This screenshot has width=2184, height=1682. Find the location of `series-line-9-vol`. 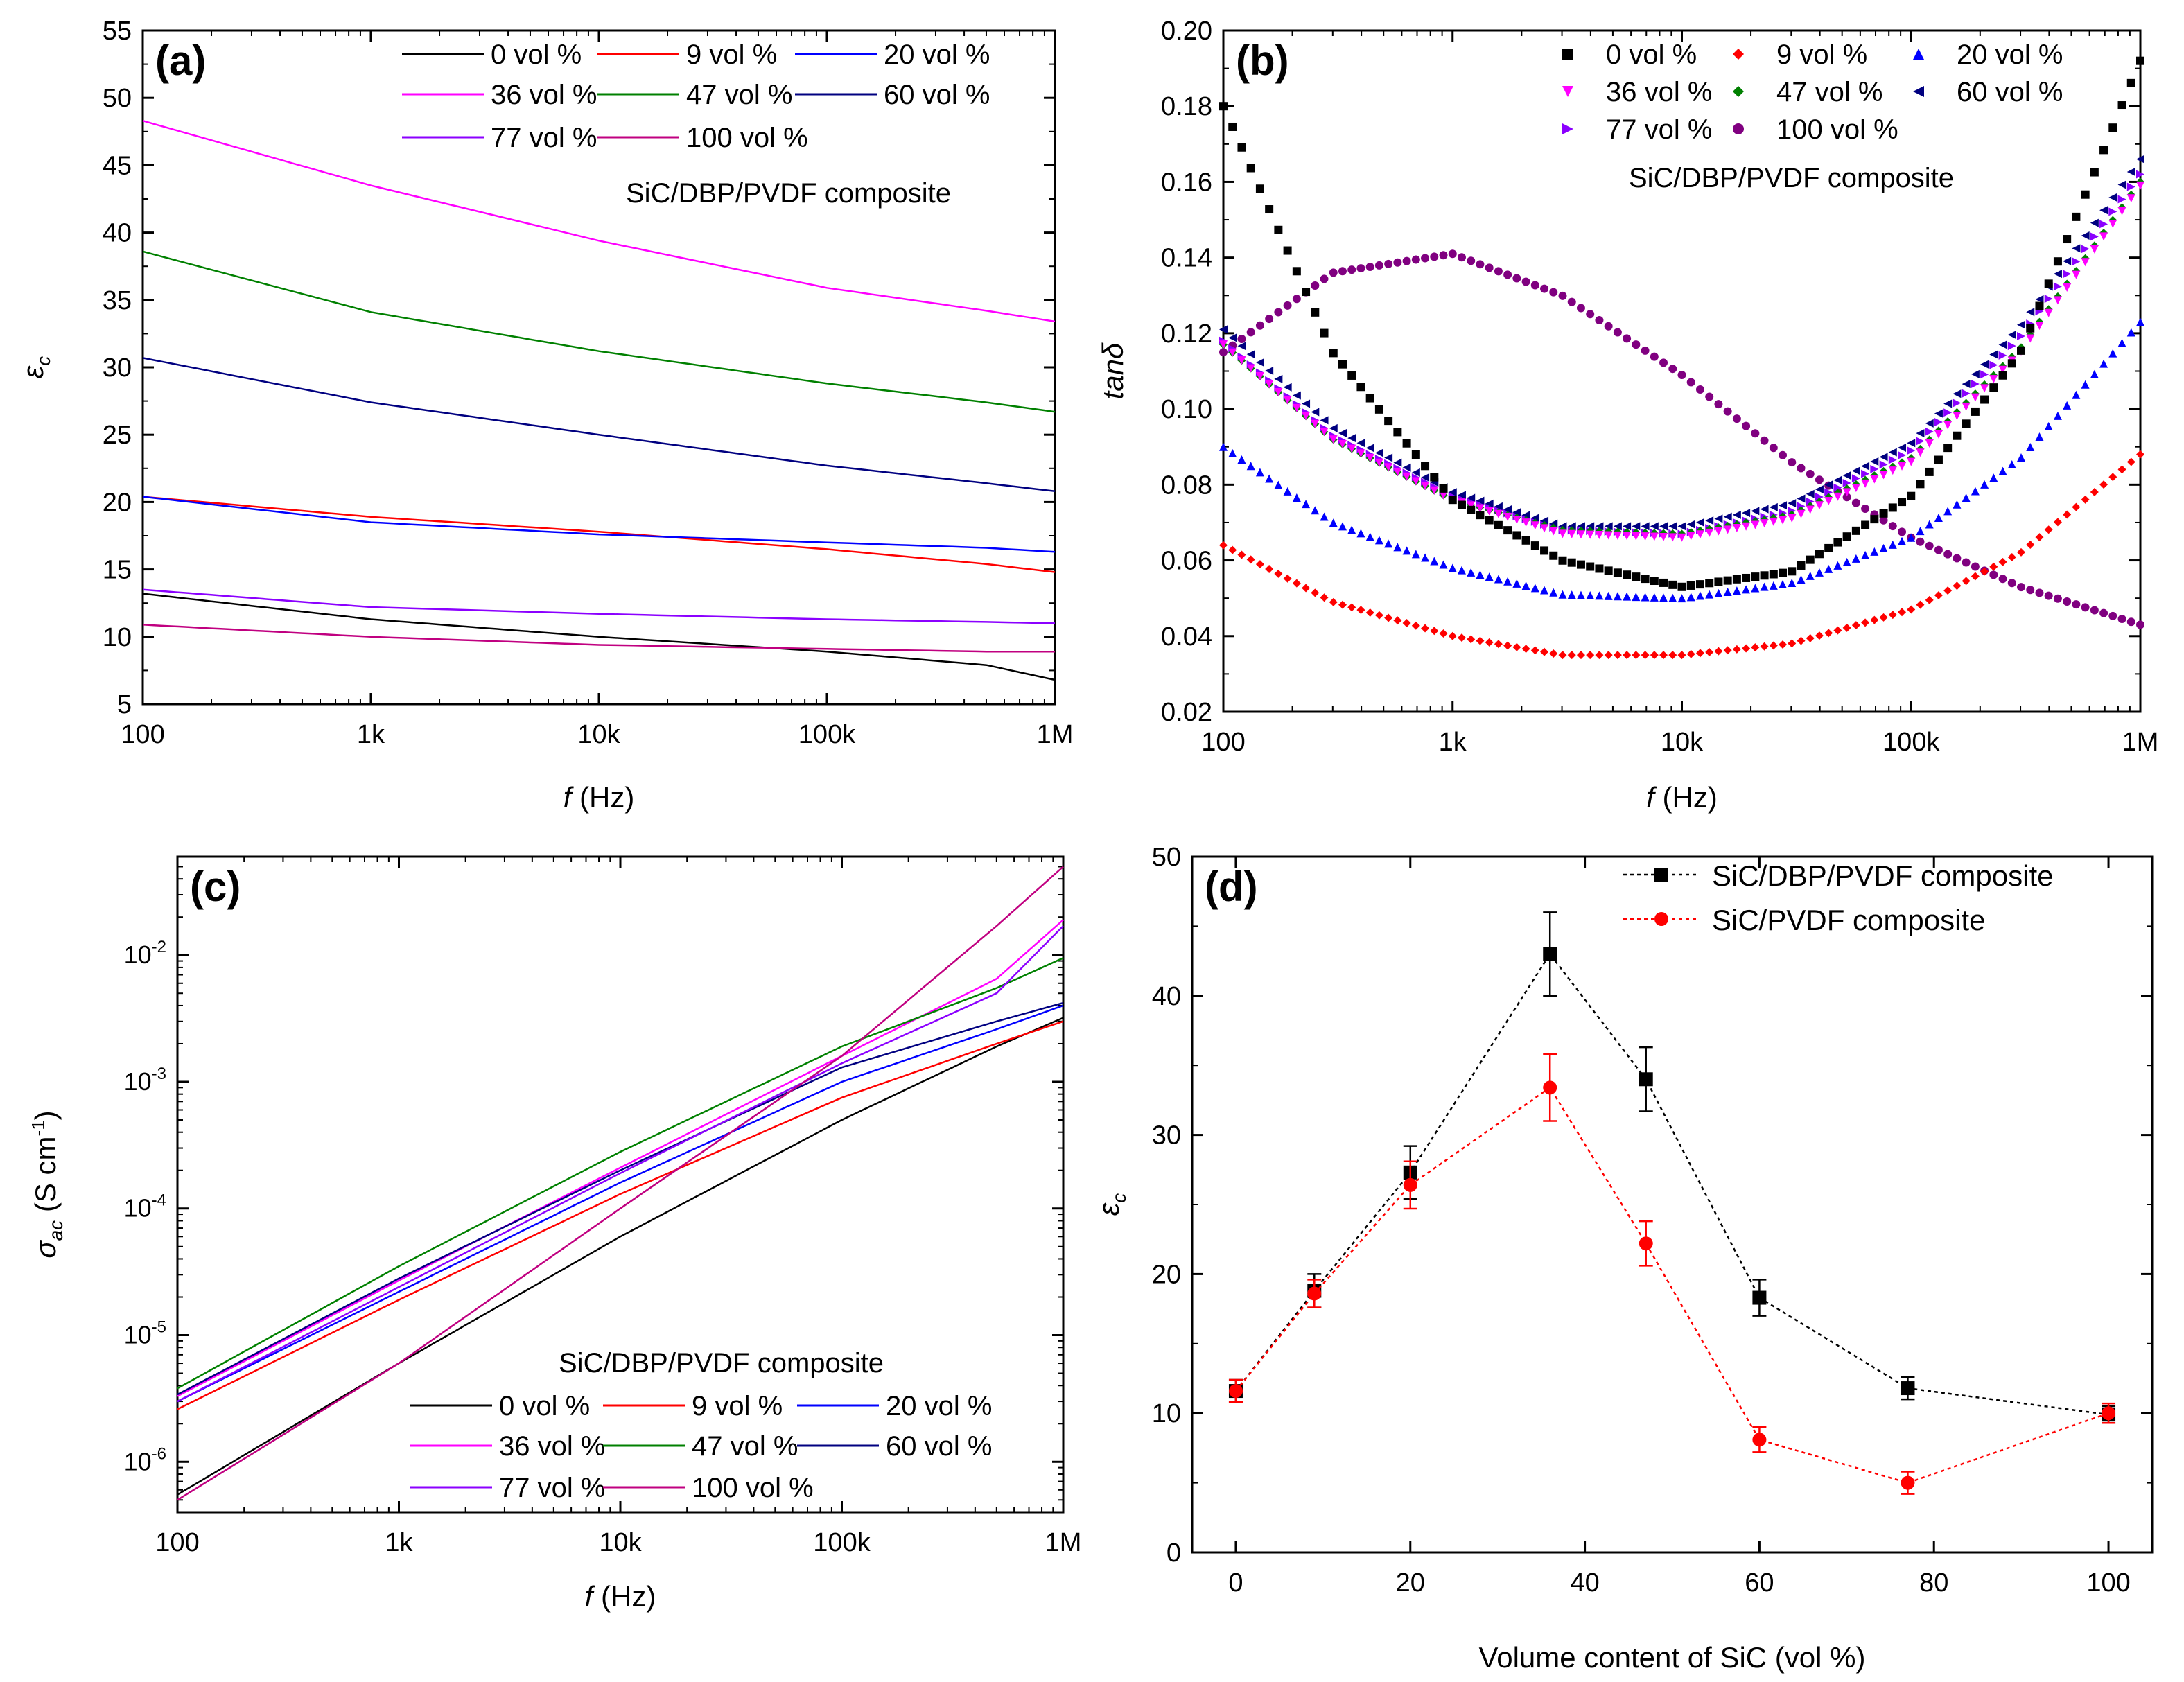

series-line-9-vol is located at coordinates (599, 534).